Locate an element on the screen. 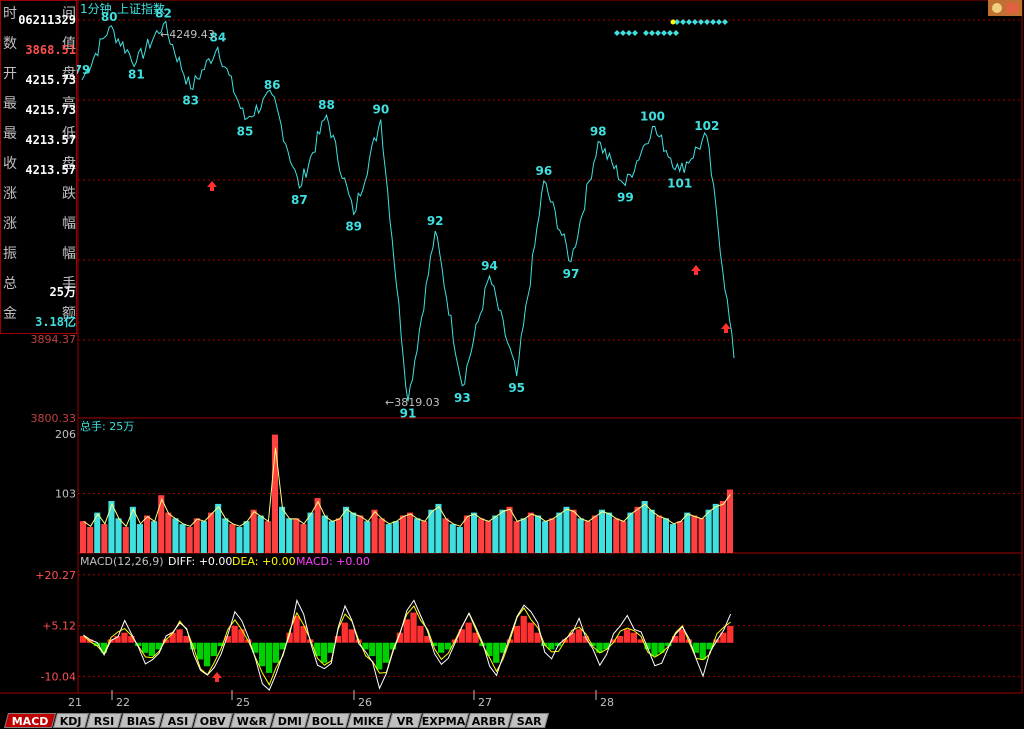 The height and width of the screenshot is (729, 1024). tab-vr: VR is located at coordinates (405, 720).